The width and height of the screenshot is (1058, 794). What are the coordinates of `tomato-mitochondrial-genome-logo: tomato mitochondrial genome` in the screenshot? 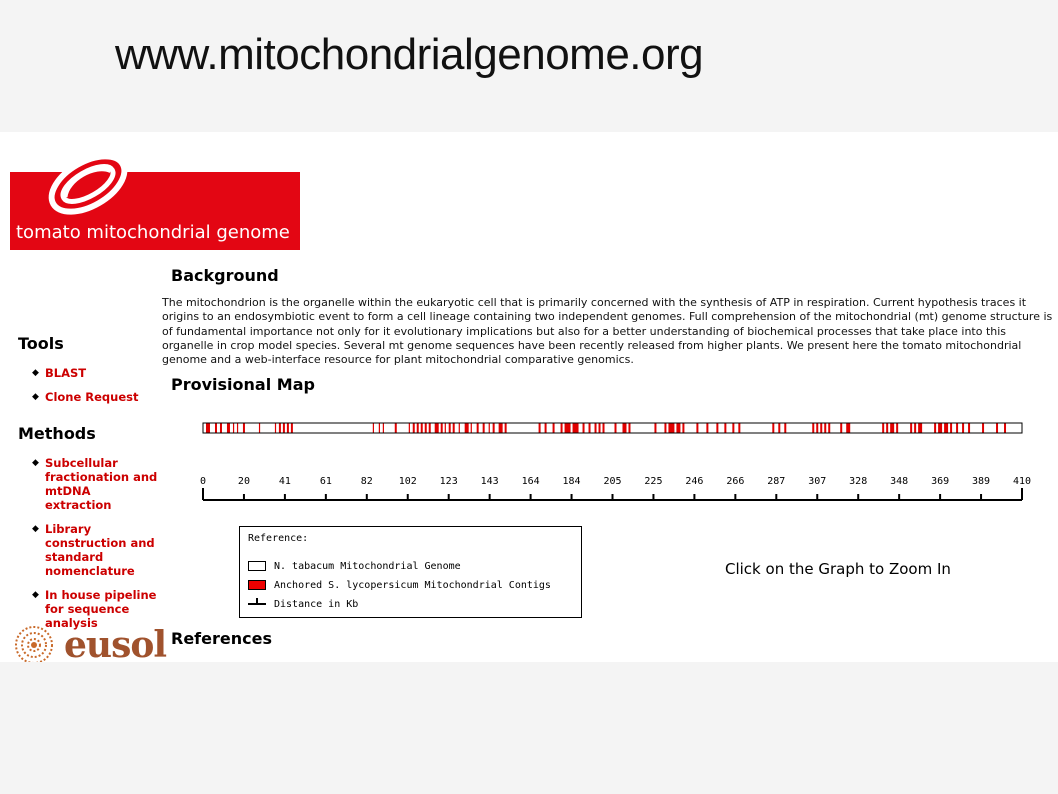 It's located at (155, 195).